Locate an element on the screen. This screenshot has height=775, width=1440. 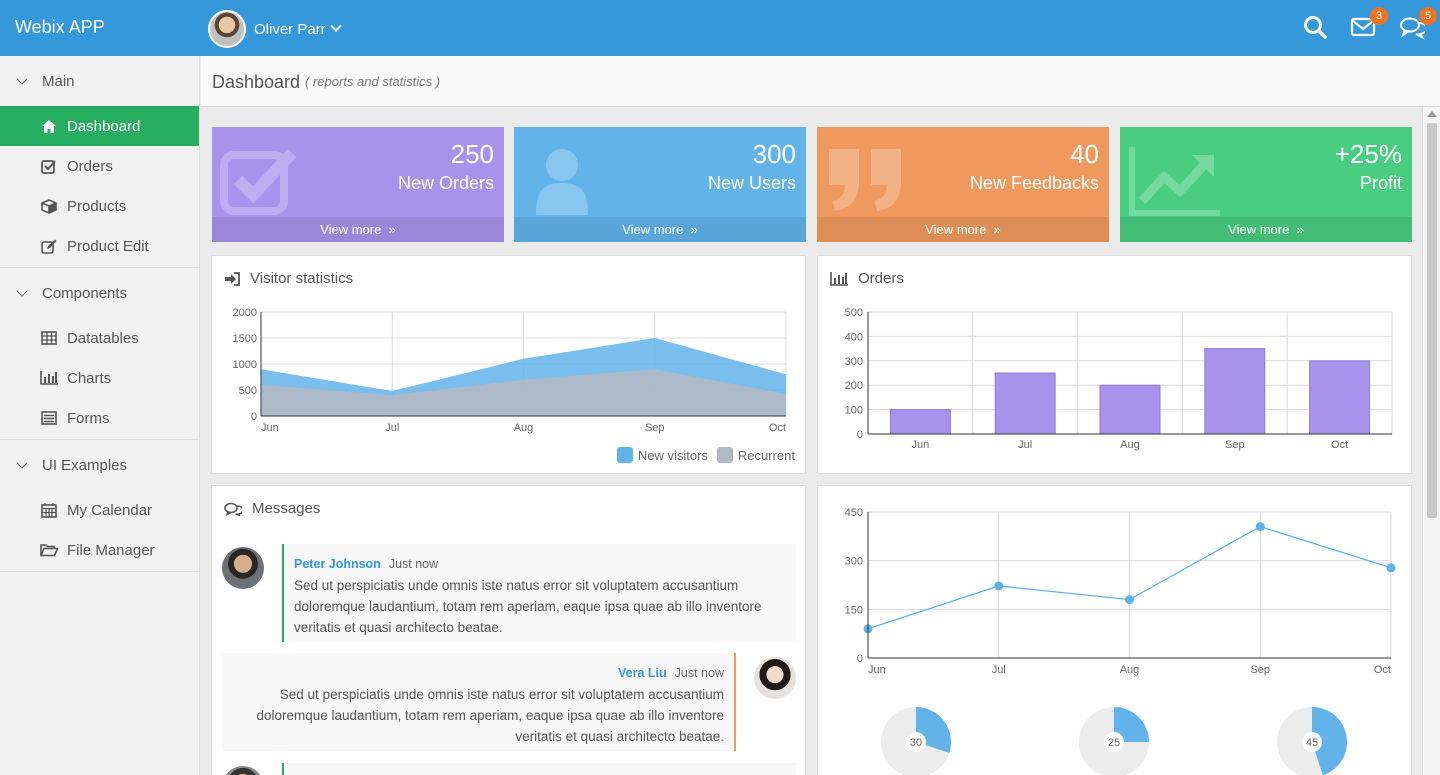
pie-label: 25 is located at coordinates (1114, 743).